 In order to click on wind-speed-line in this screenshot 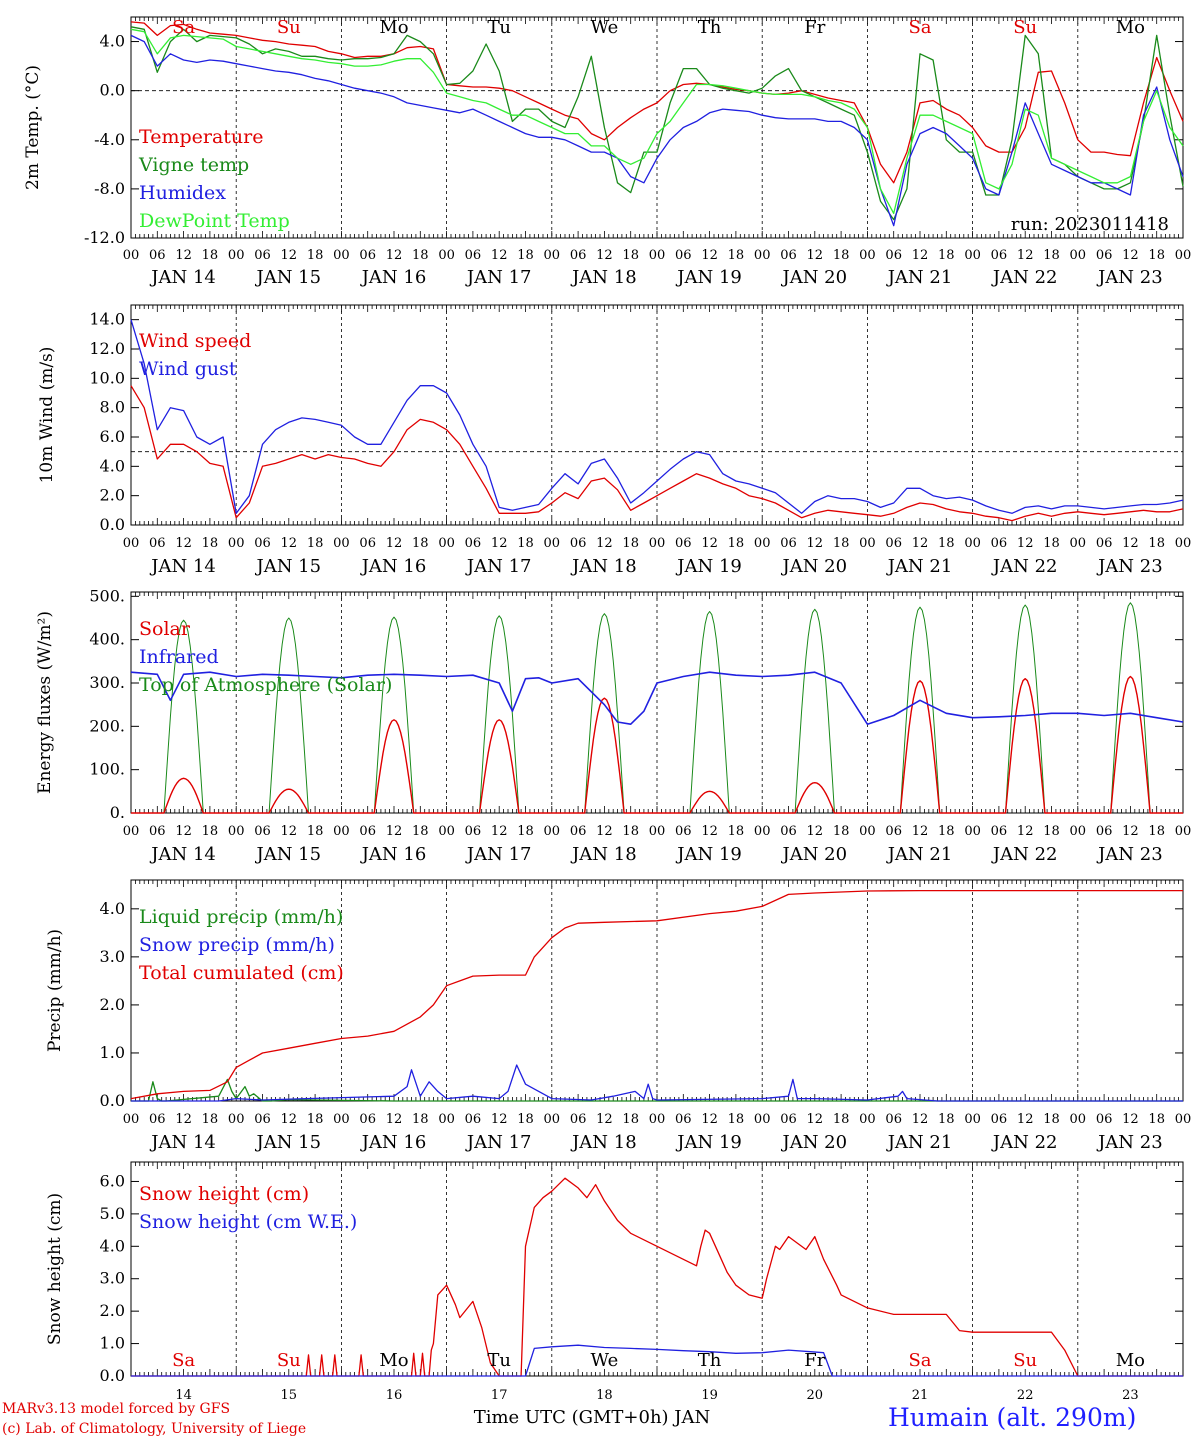, I will do `click(657, 453)`.